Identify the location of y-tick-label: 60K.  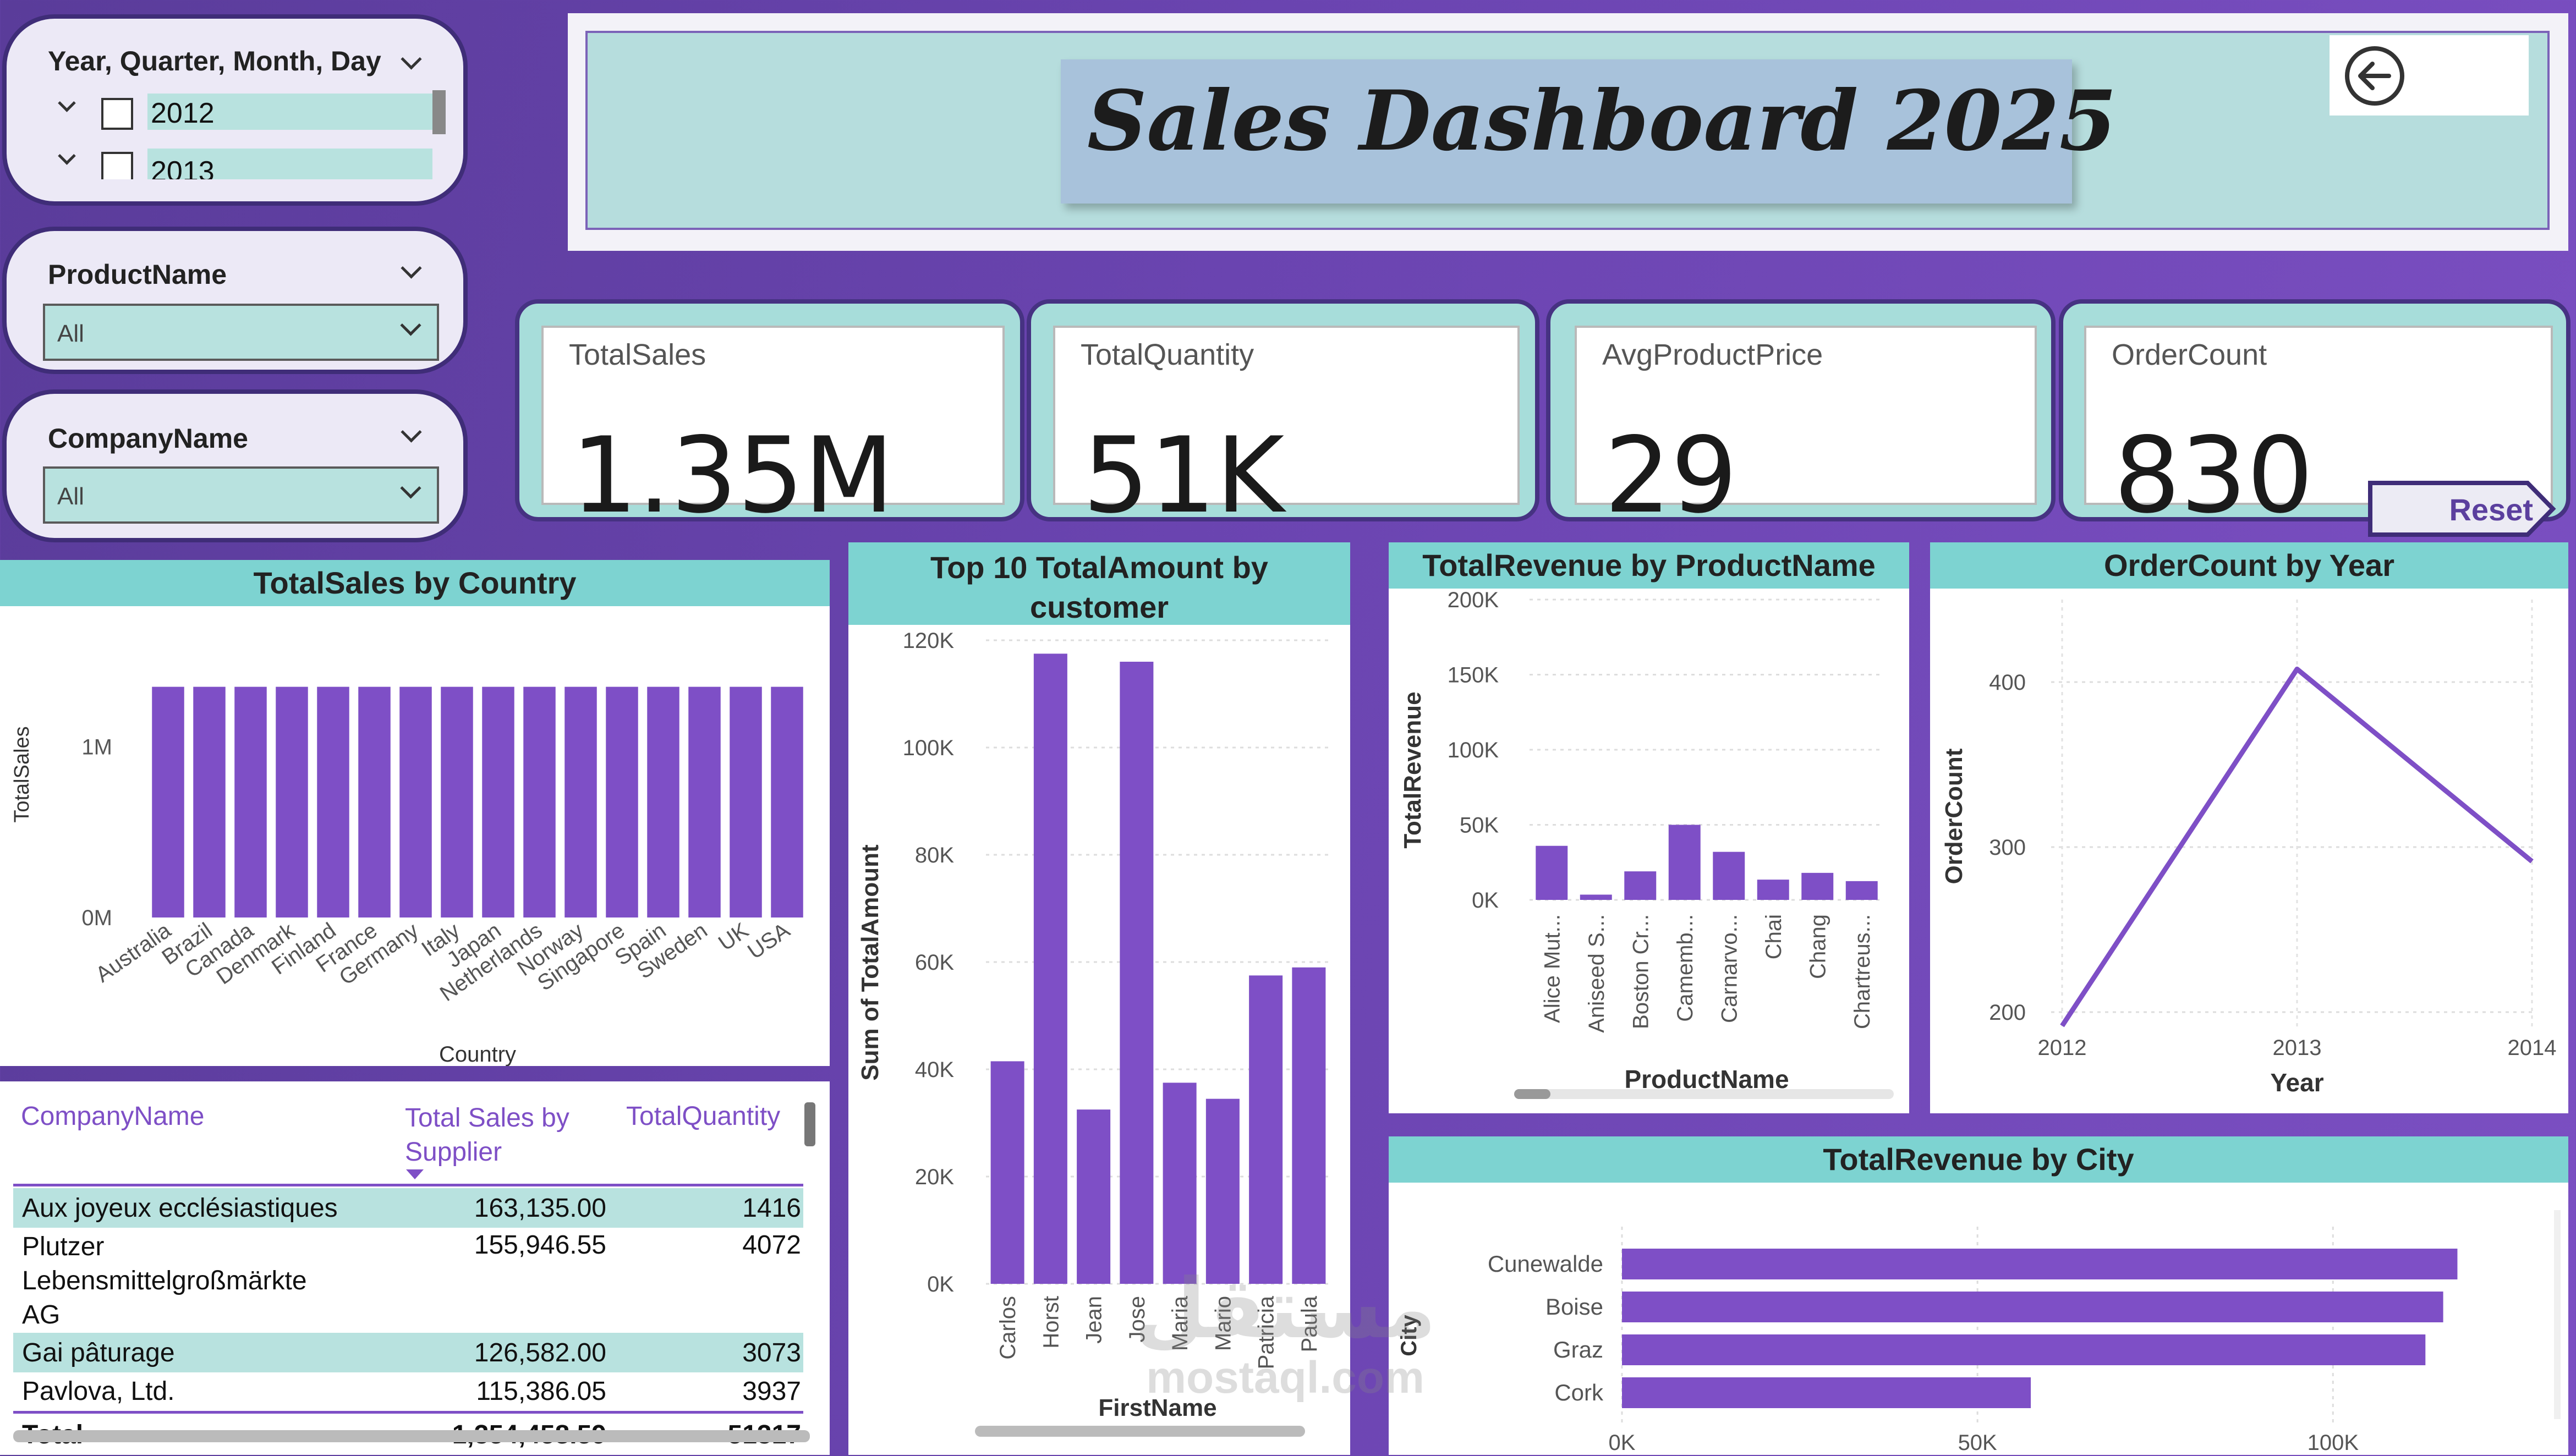
(935, 962).